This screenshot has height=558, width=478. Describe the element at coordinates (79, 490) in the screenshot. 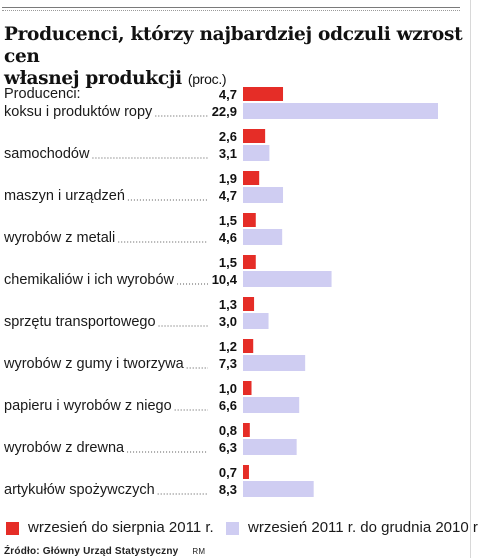

I see `category-label: artykułów spożywczych` at that location.